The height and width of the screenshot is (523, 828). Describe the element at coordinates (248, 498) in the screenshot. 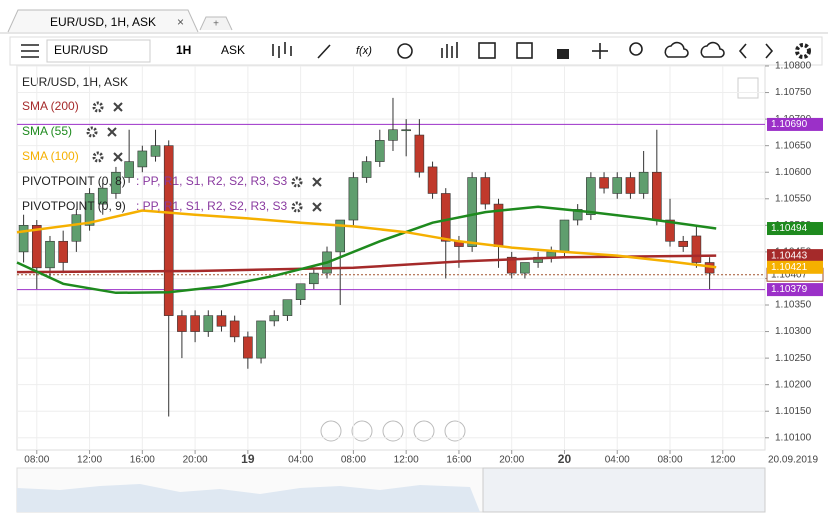

I see `navigator-area` at that location.